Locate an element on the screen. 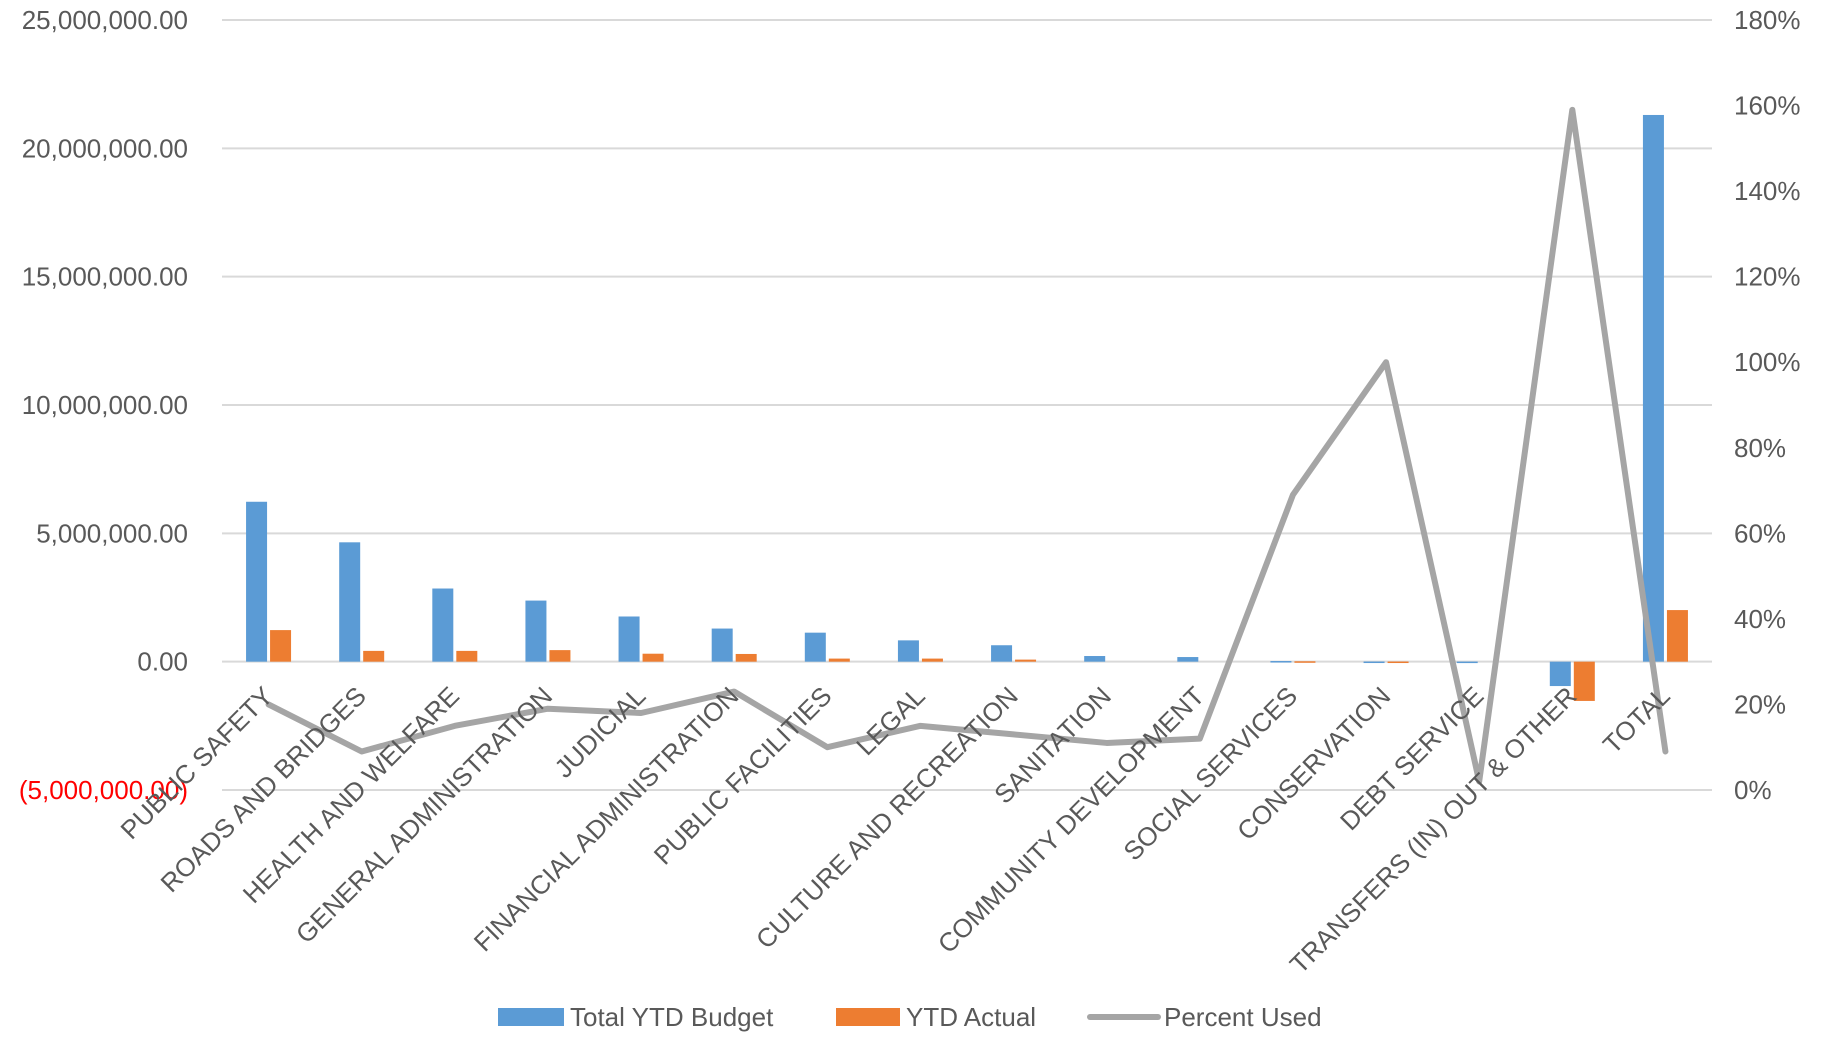 Image resolution: width=1830 pixels, height=1046 pixels. right-tick-label: 140% is located at coordinates (1767, 191).